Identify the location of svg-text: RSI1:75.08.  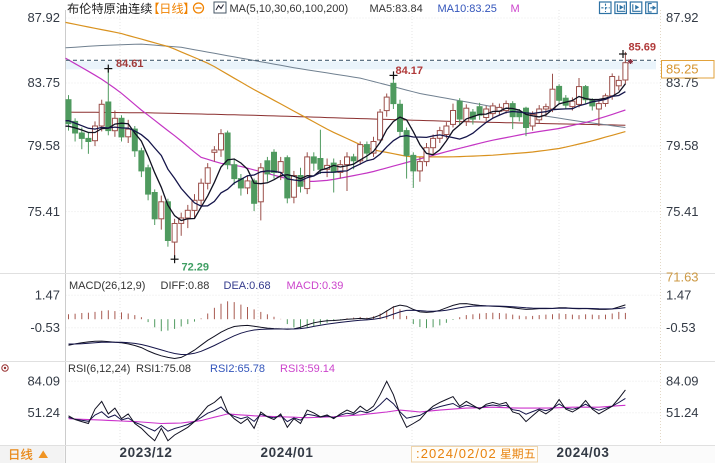
(163, 369).